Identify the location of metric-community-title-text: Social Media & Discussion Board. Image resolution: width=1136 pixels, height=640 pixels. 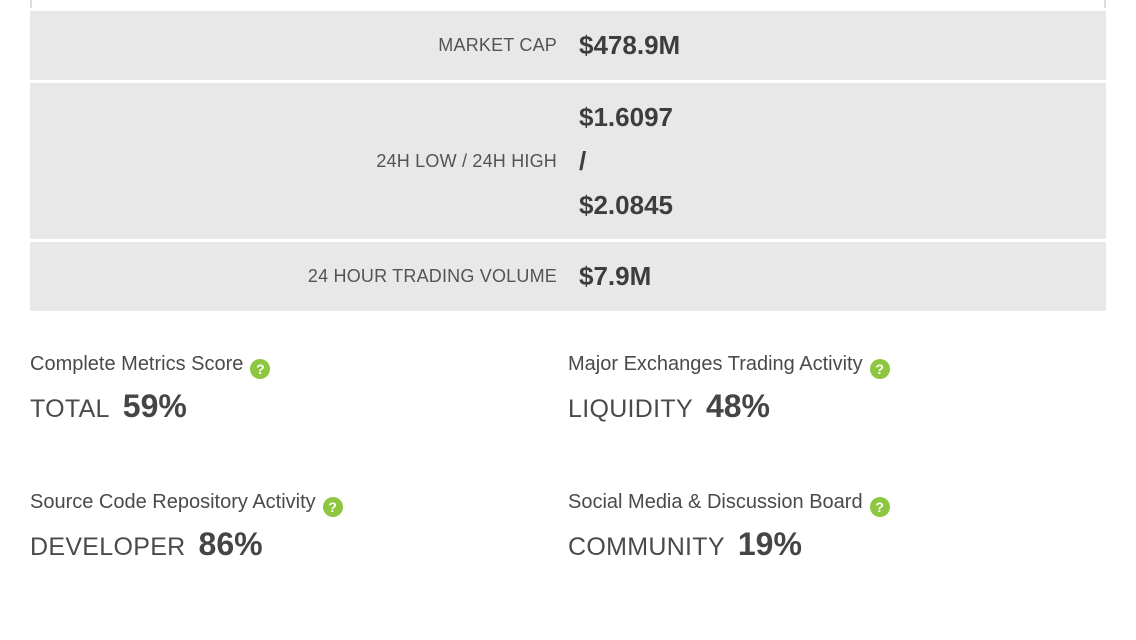
(715, 502).